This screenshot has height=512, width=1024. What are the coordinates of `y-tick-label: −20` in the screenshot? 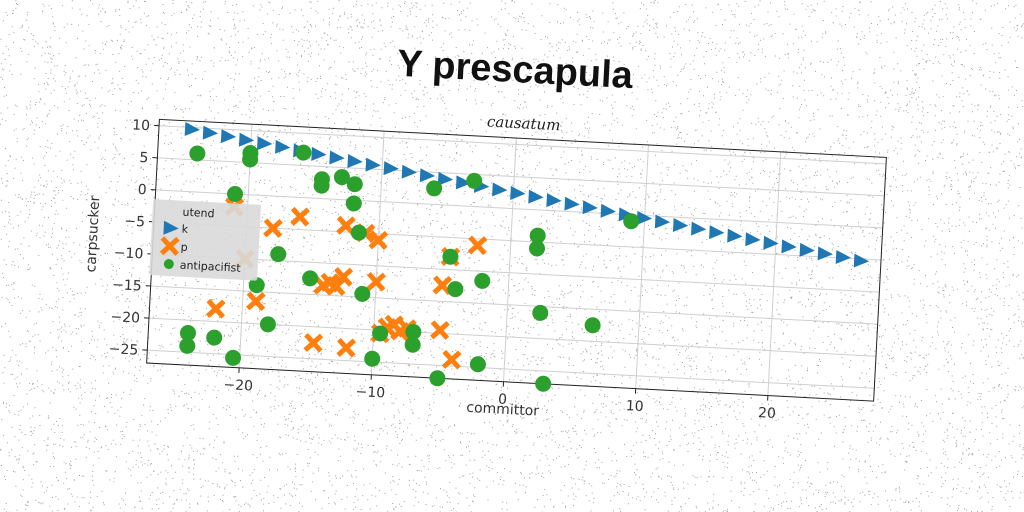 It's located at (125, 318).